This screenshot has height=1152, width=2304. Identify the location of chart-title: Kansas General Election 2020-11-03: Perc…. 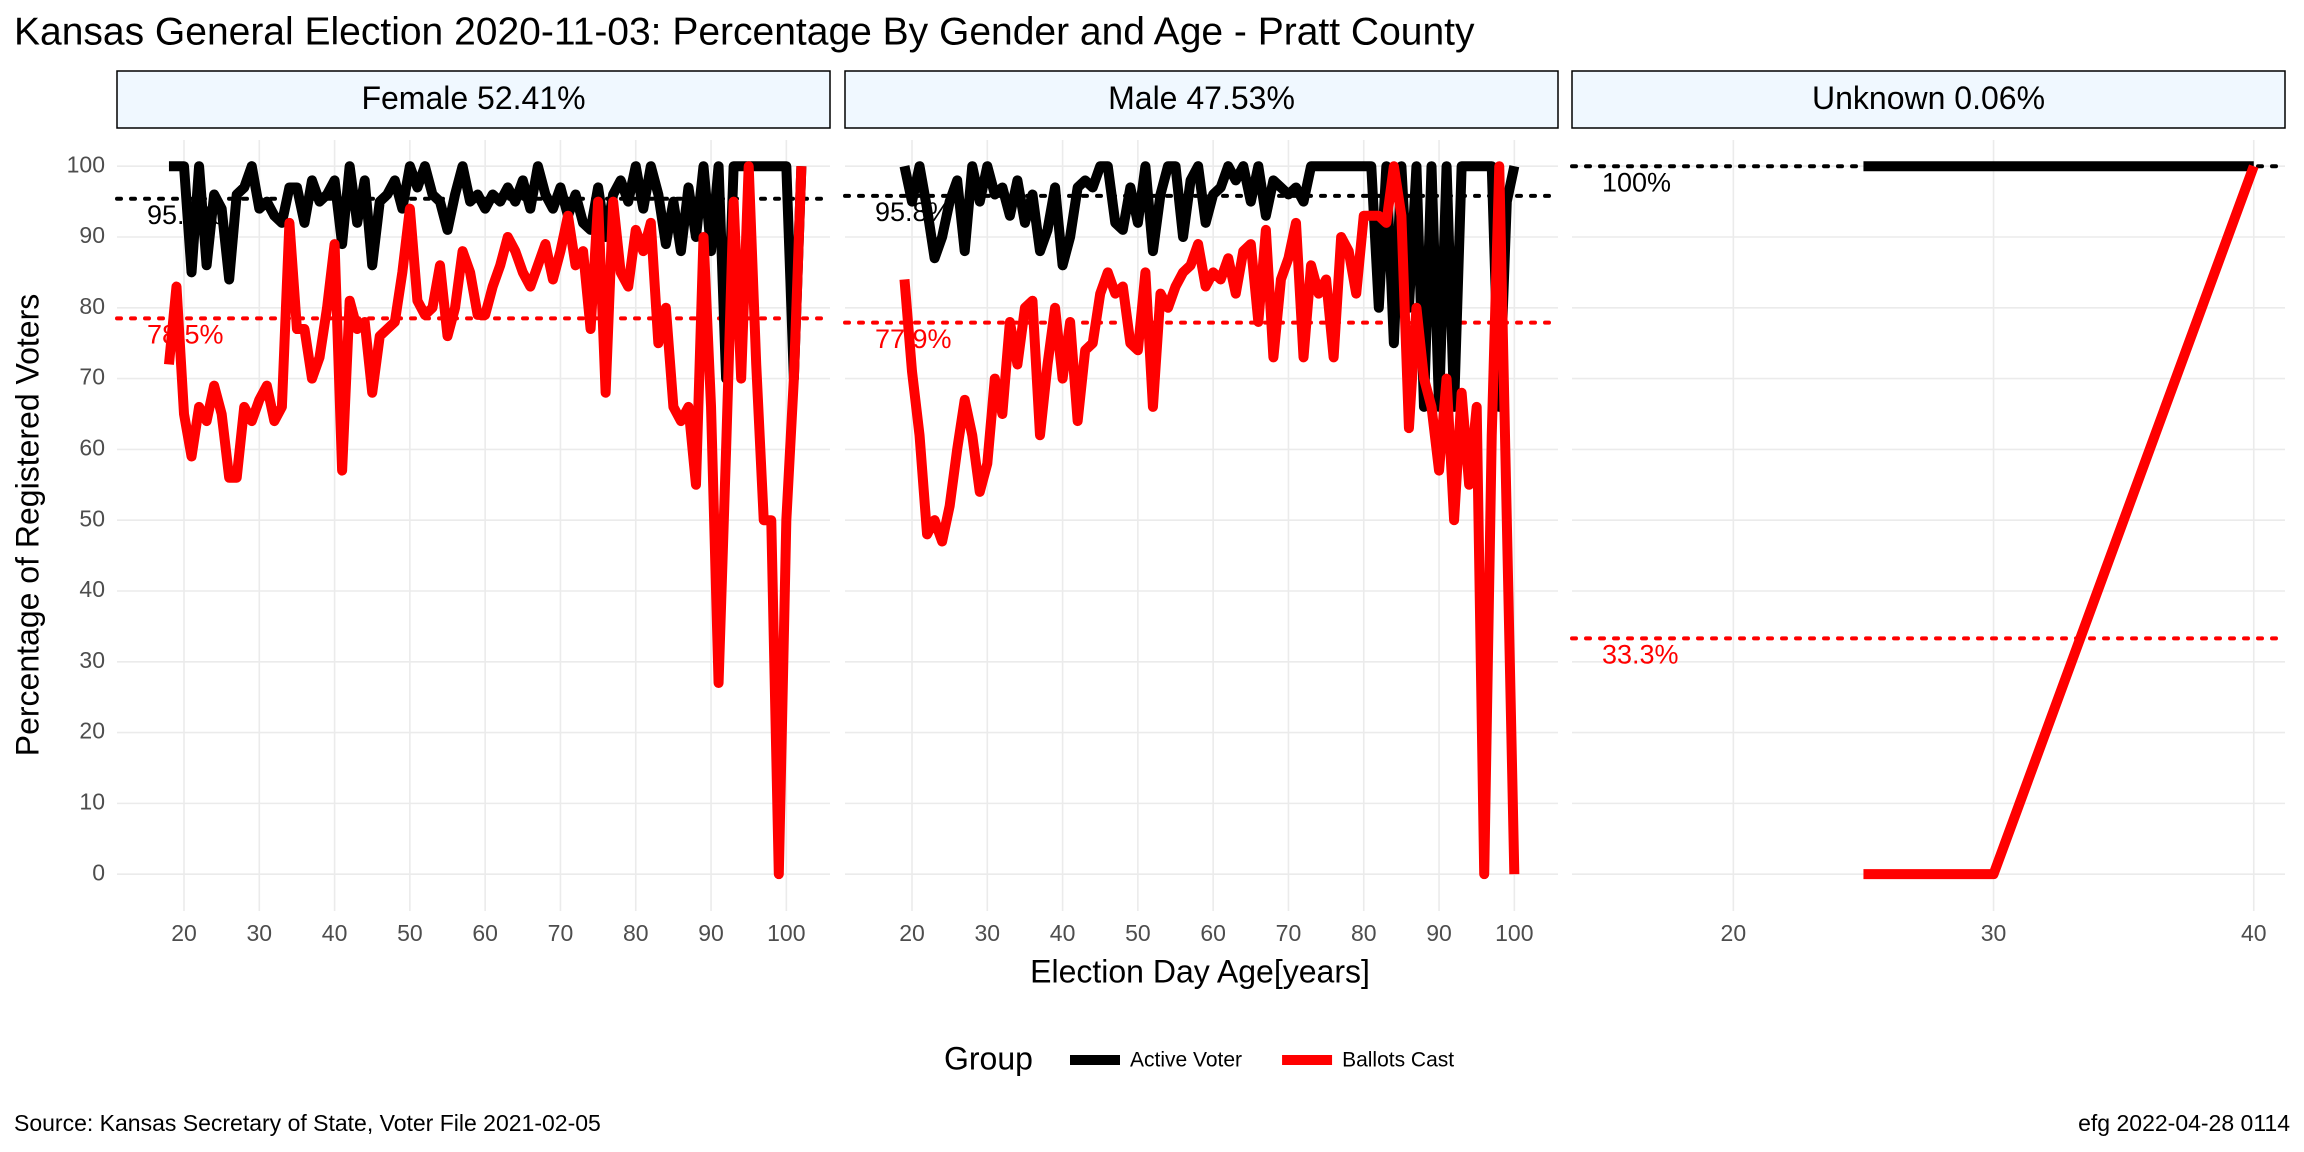
(744, 31).